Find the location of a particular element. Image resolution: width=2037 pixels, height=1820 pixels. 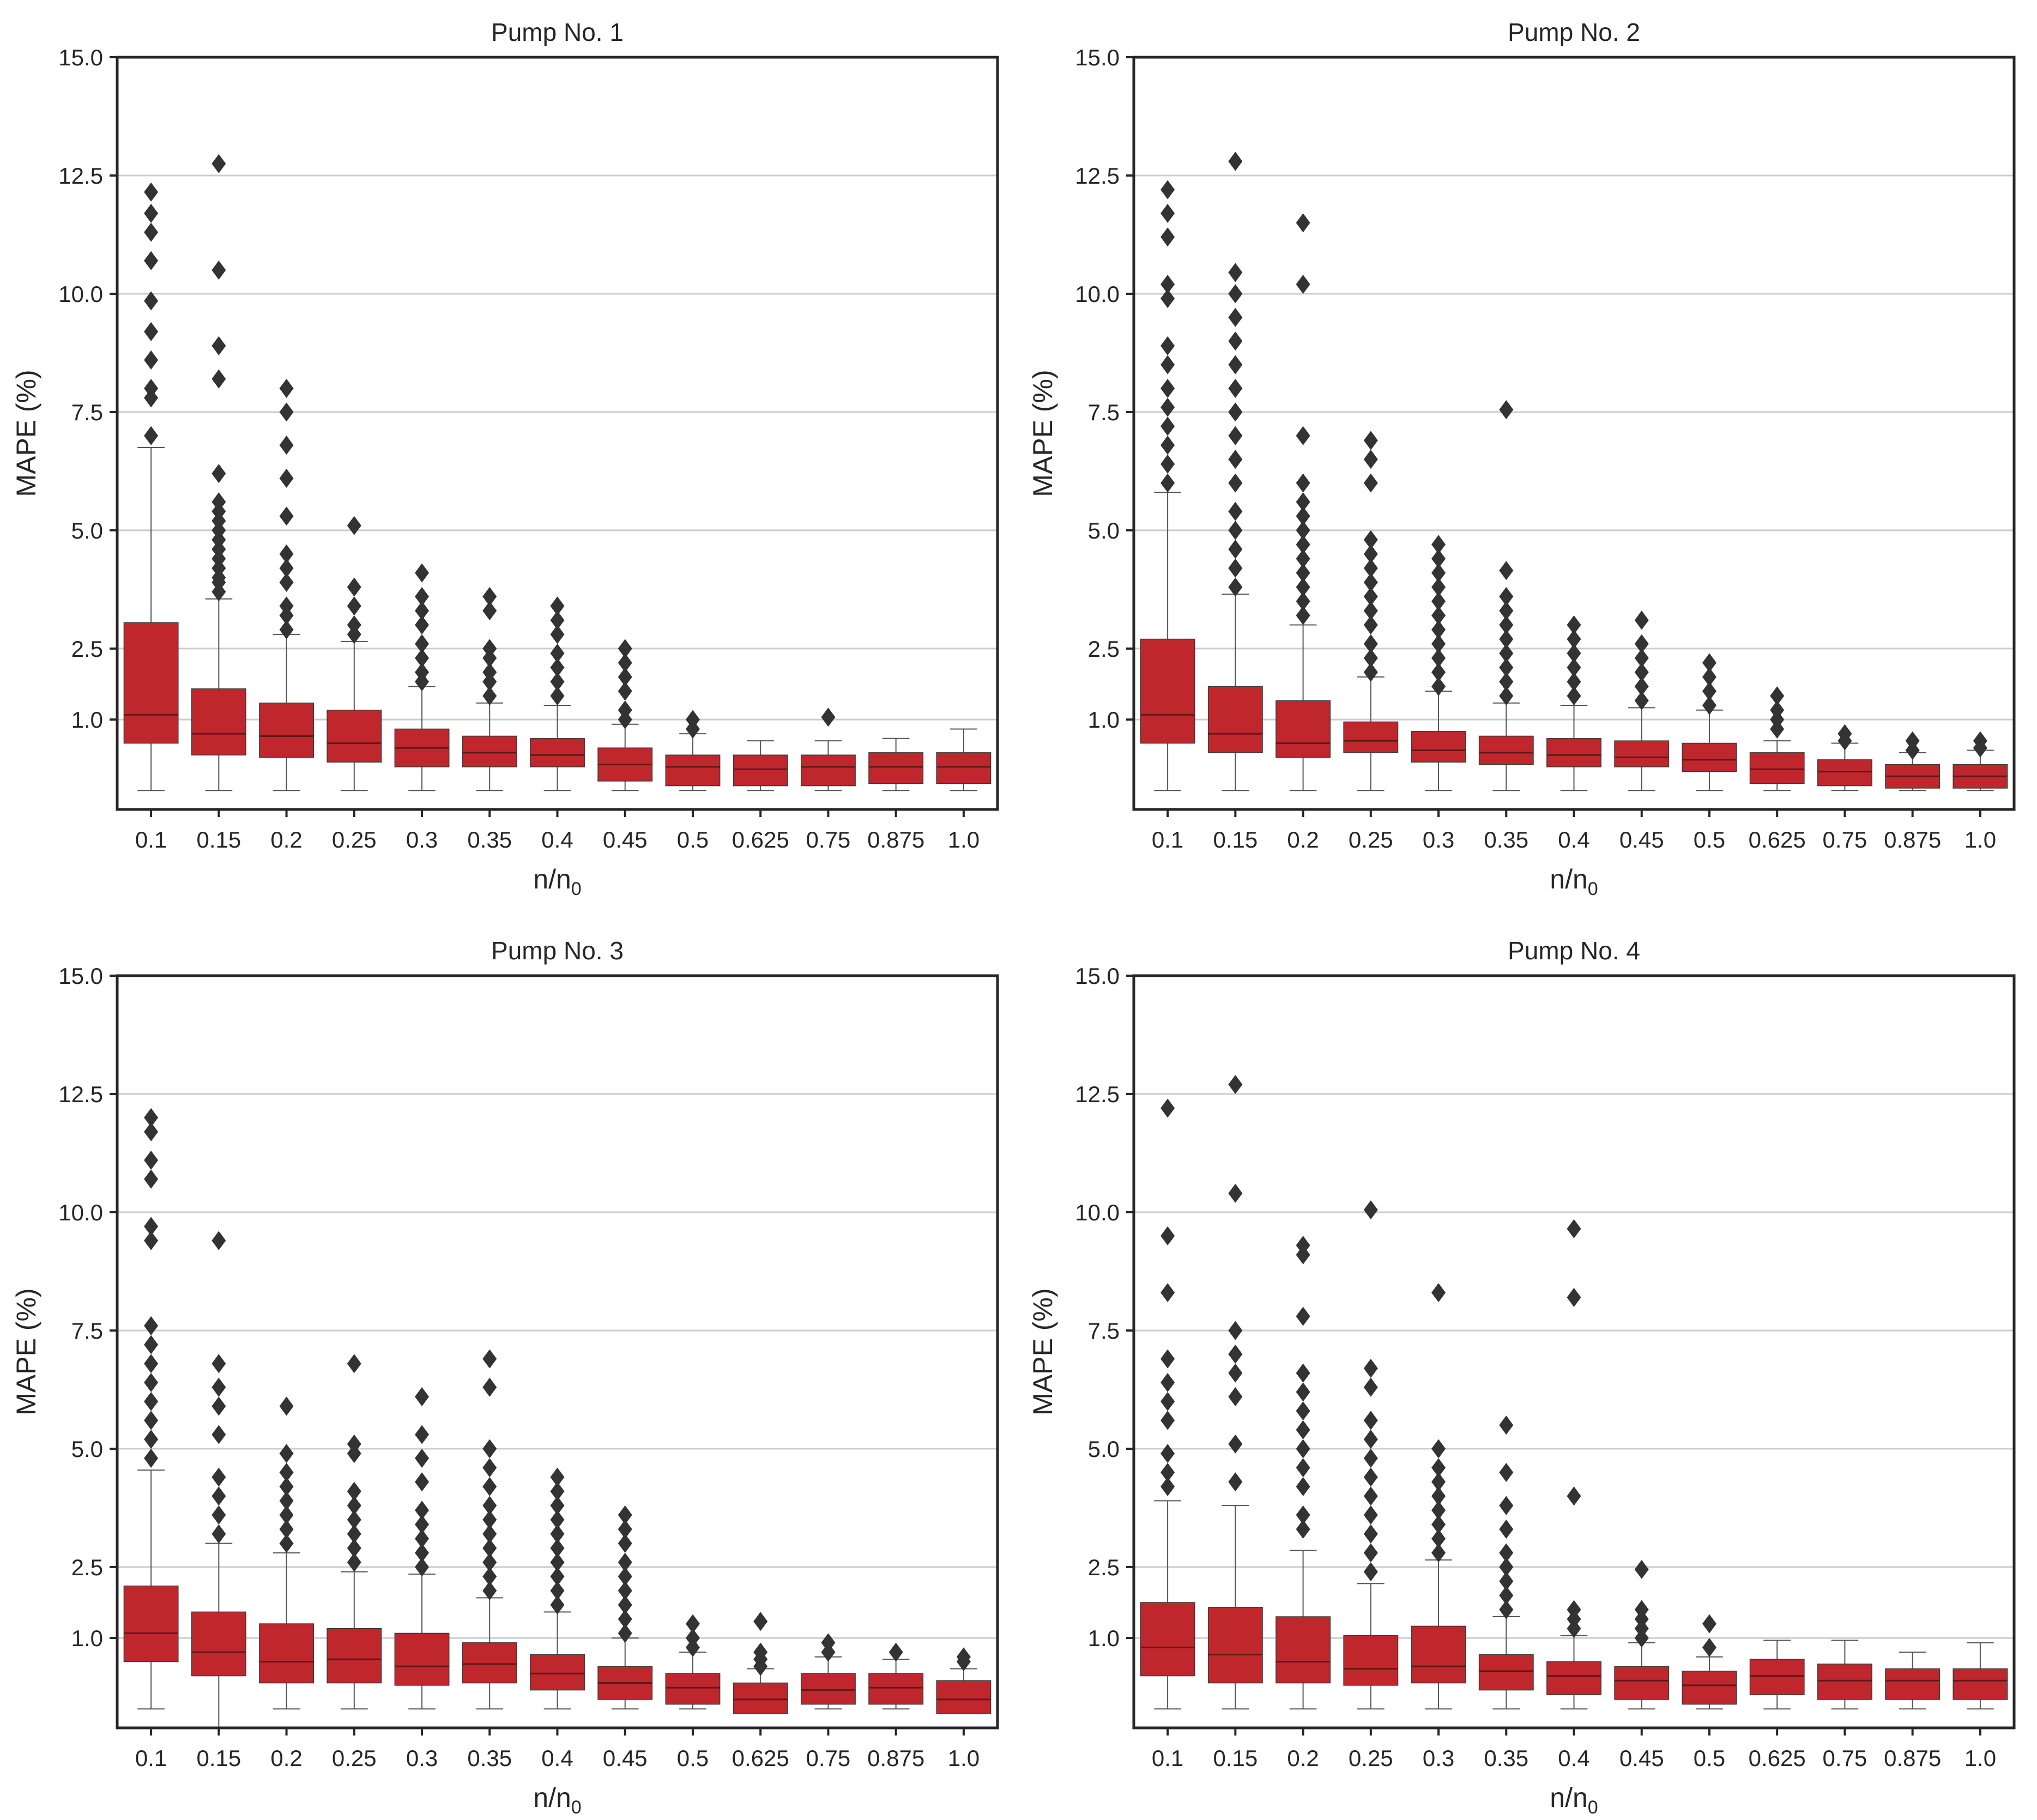

x-tick-label: 0.1 is located at coordinates (1167, 1758).